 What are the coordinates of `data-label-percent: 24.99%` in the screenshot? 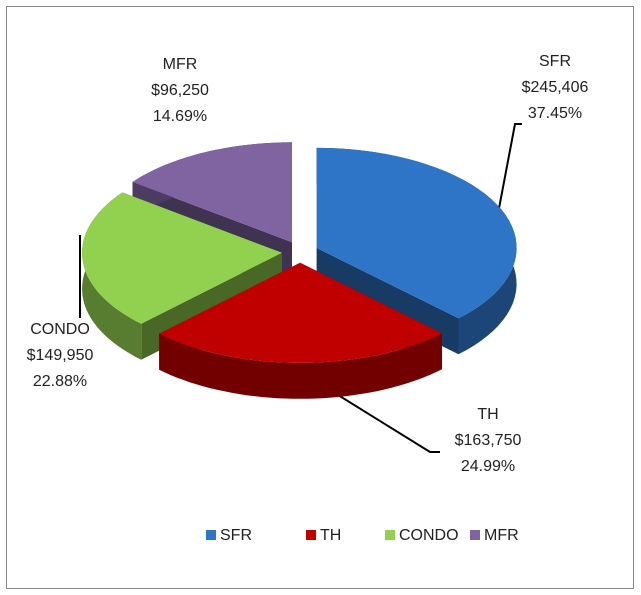 It's located at (488, 466).